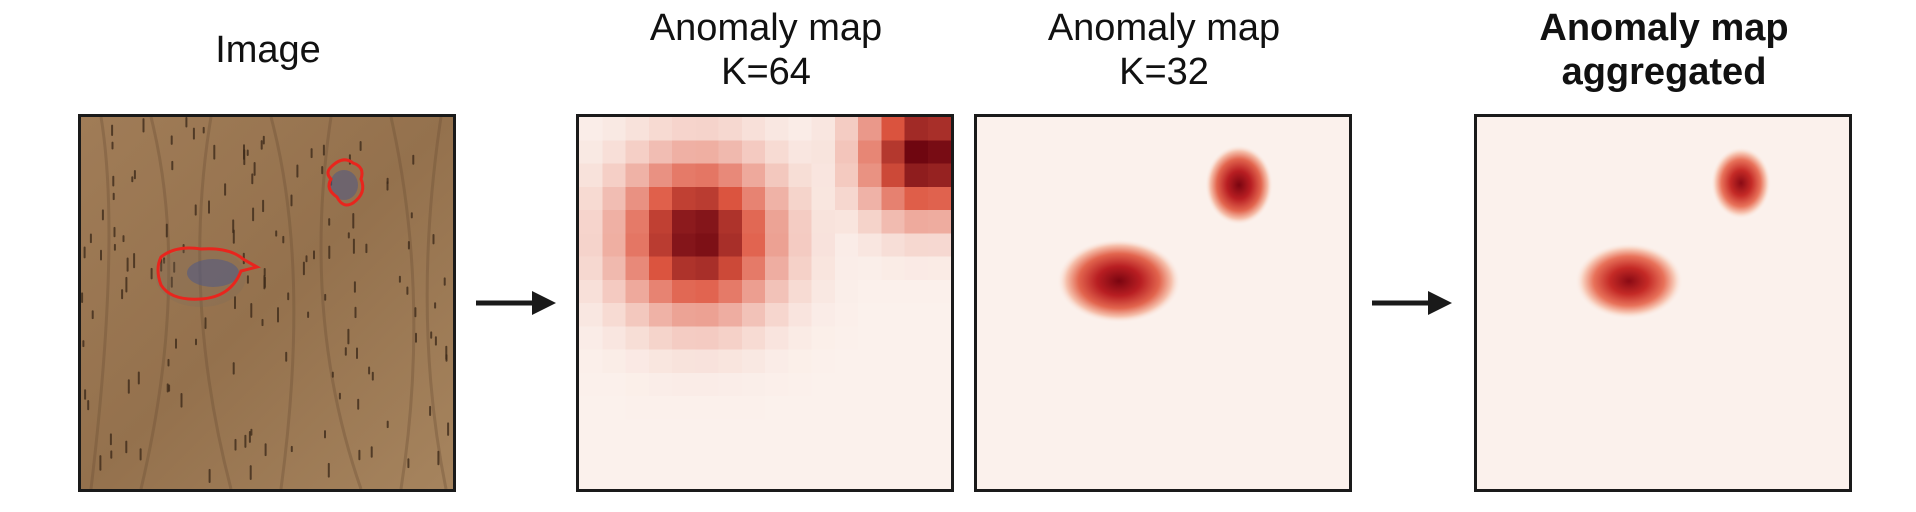 This screenshot has width=1916, height=512. Describe the element at coordinates (344, 185) in the screenshot. I see `anomaly-stain-small` at that location.